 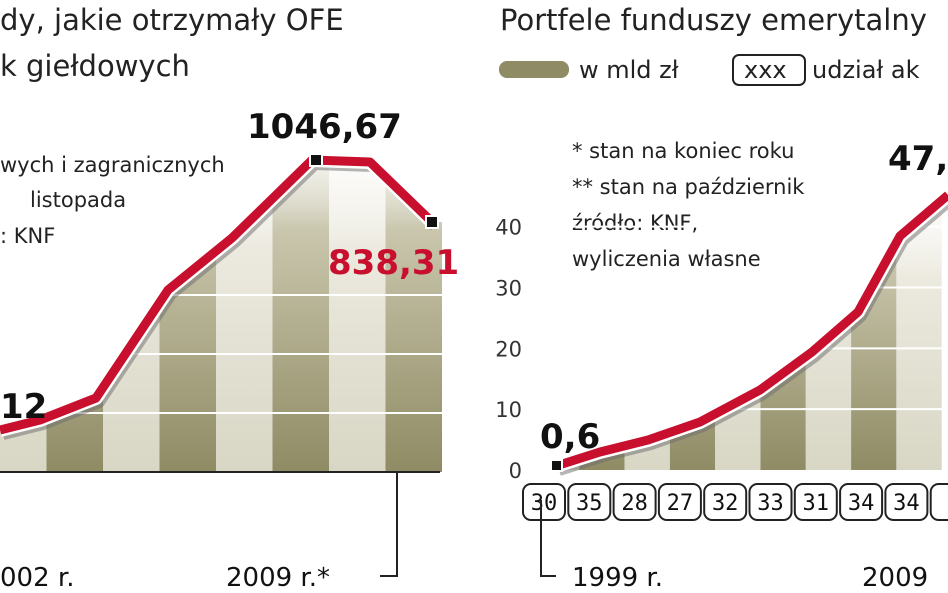 I want to click on left-year-2002: 002 r., so click(x=37, y=578).